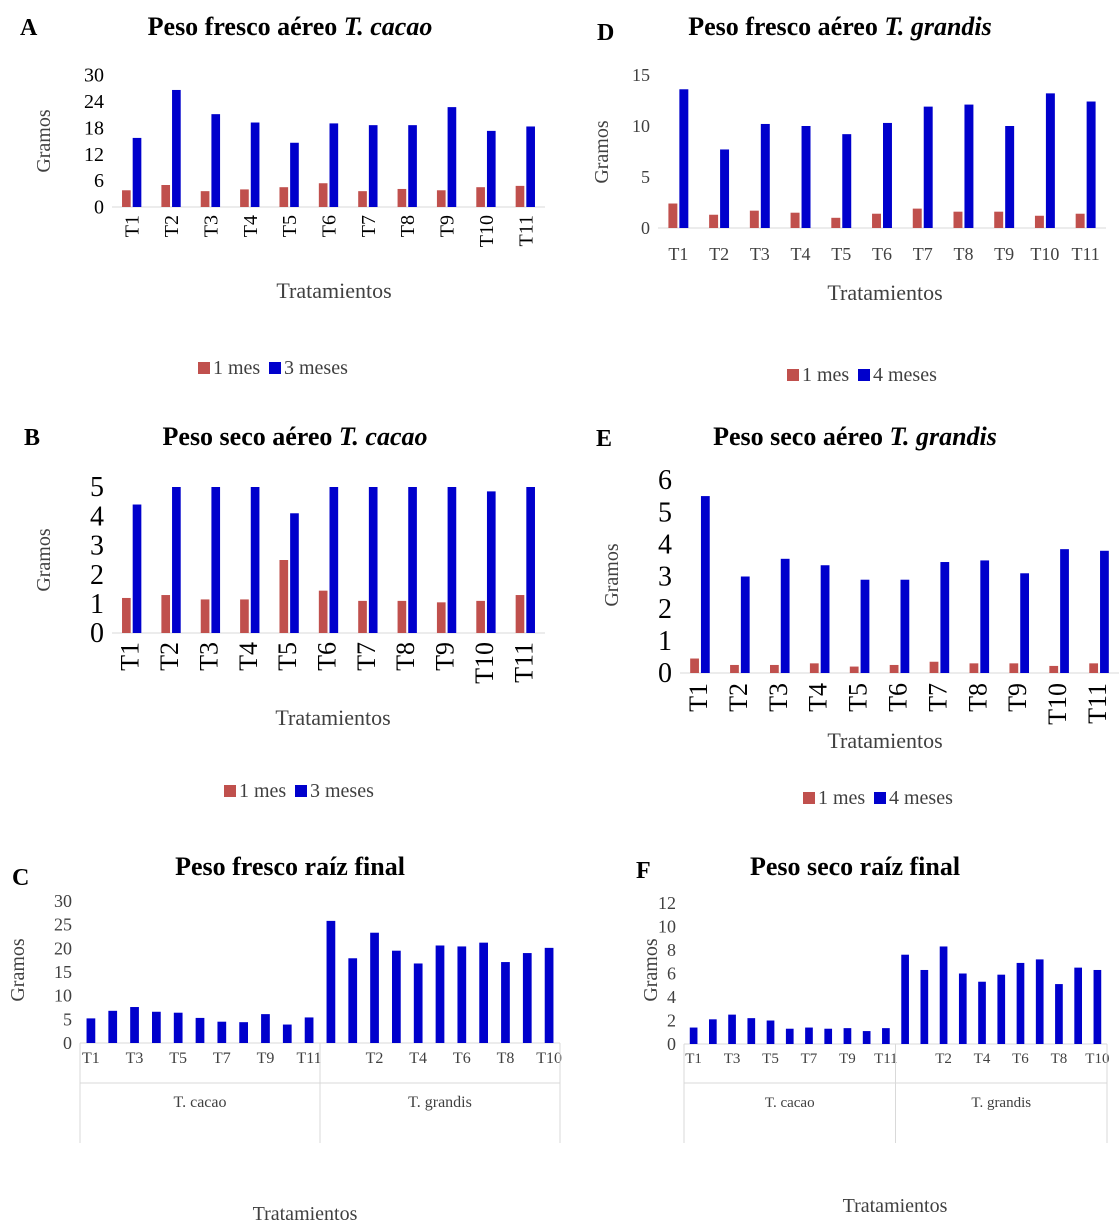 The width and height of the screenshot is (1119, 1227). Describe the element at coordinates (840, 26) in the screenshot. I see `chart-title: Peso fresco aéreo T. grandis` at that location.